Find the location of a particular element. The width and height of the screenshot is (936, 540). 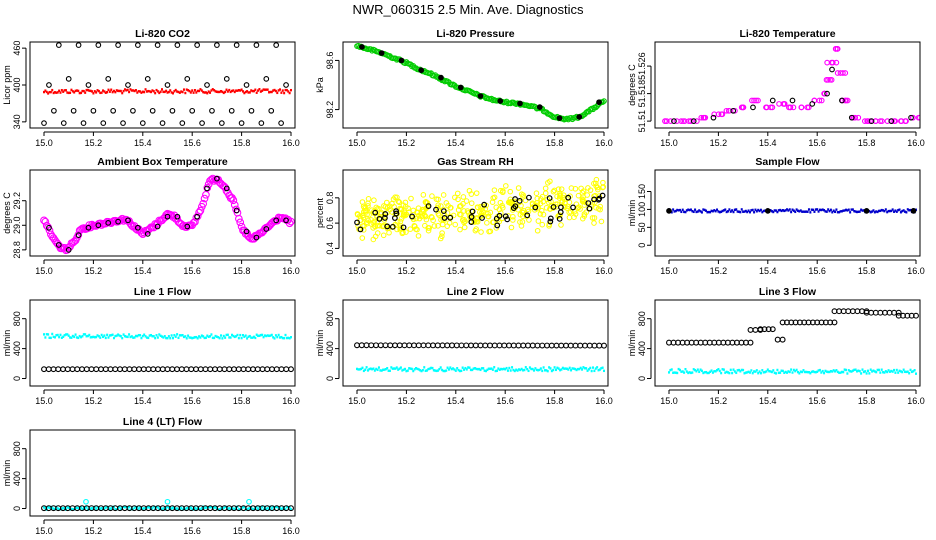

x-axis: 15.0 15.2 15.4 15.6 15.8 16.0 is located at coordinates (167, 527).